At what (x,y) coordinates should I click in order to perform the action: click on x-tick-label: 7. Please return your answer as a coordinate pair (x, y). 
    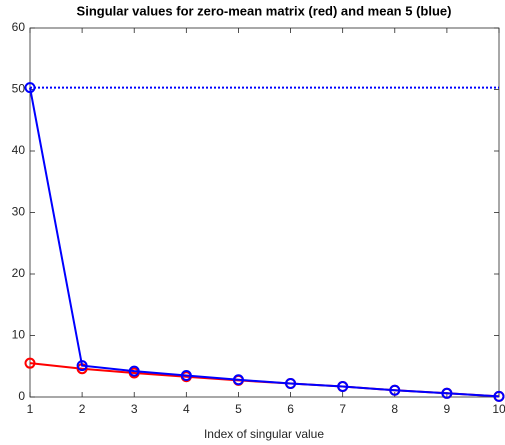
    Looking at the image, I should click on (342, 409).